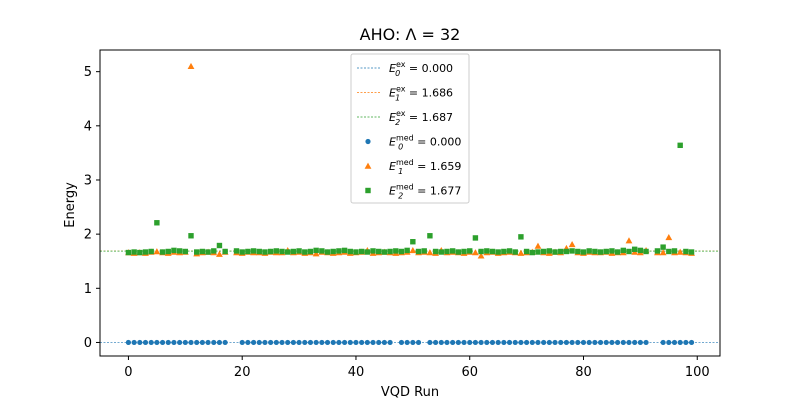 The image size is (800, 400). Describe the element at coordinates (421, 118) in the screenshot. I see `legend-entry-e2-ex: Eex 2 = 1.687` at that location.